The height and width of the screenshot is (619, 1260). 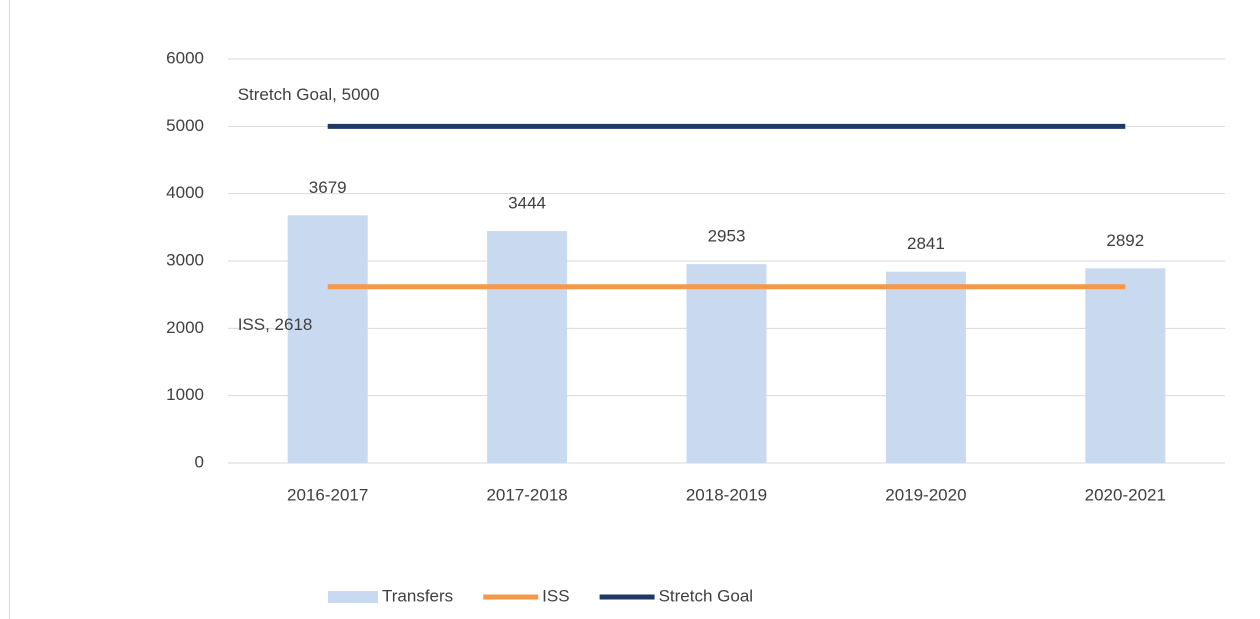 What do you see at coordinates (275, 324) in the screenshot?
I see `data-label: ISS, 2618` at bounding box center [275, 324].